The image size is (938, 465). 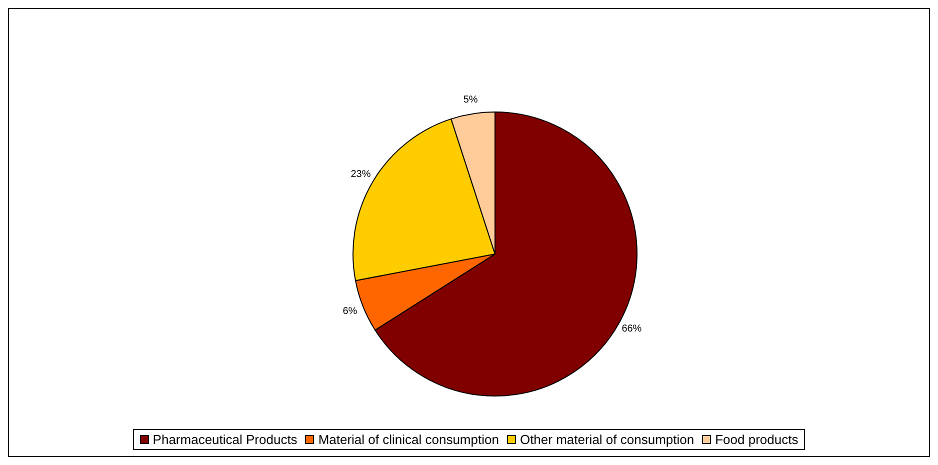 I want to click on legend-label: Material of clinical consumption, so click(x=408, y=439).